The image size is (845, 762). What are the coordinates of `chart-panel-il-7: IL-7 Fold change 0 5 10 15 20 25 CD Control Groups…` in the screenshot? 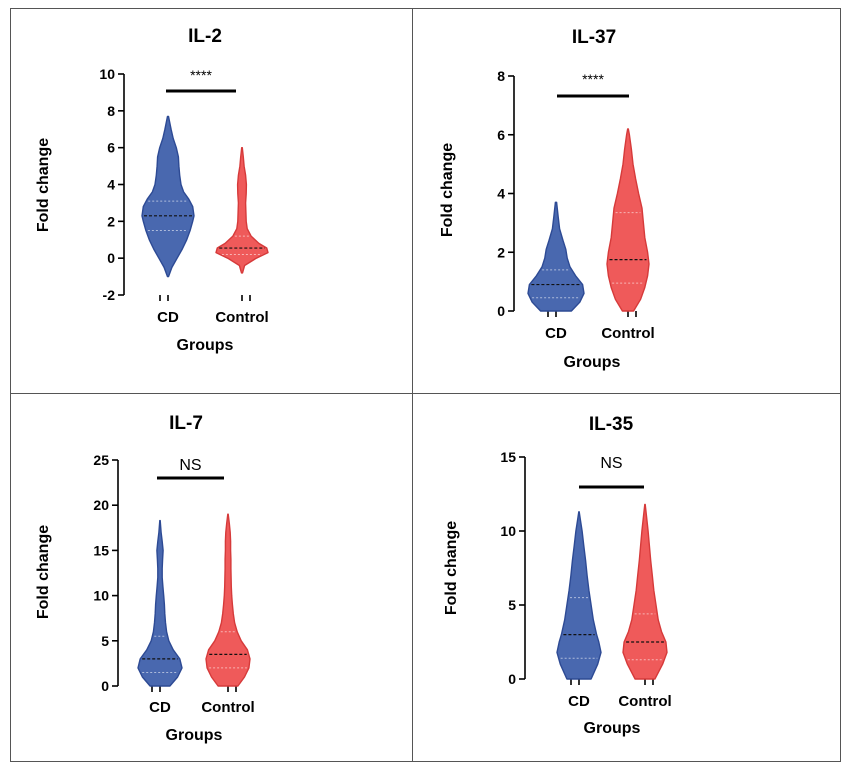 It's located at (145, 578).